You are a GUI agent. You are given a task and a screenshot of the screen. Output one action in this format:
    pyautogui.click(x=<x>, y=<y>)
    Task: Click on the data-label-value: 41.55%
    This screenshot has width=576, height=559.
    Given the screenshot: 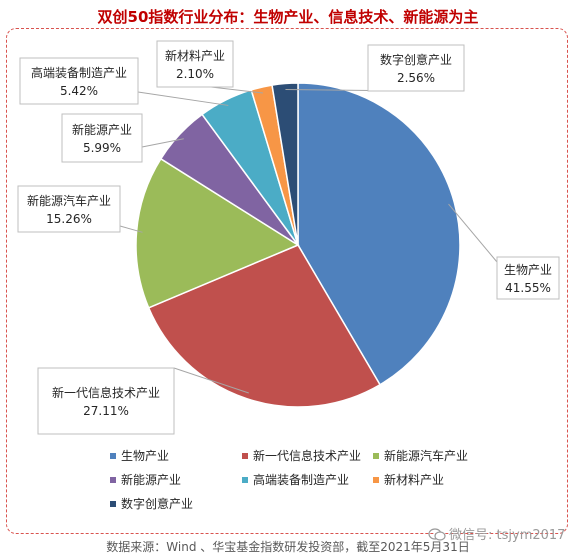 What is the action you would take?
    pyautogui.click(x=528, y=288)
    